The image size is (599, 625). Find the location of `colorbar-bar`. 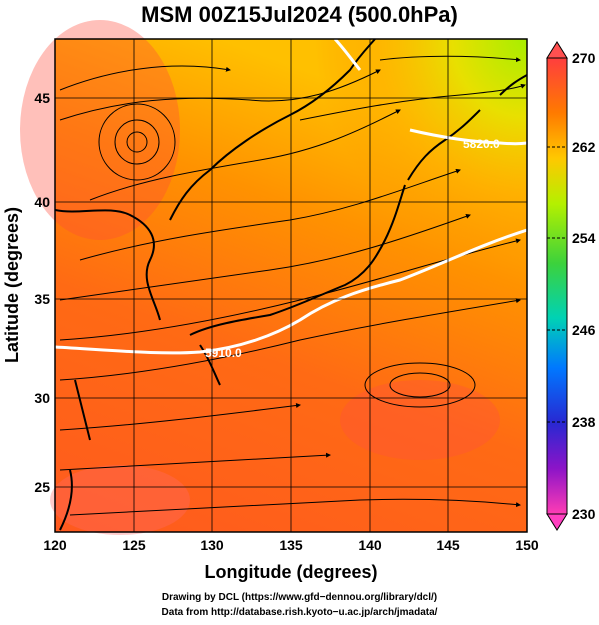

colorbar-bar is located at coordinates (557, 286).